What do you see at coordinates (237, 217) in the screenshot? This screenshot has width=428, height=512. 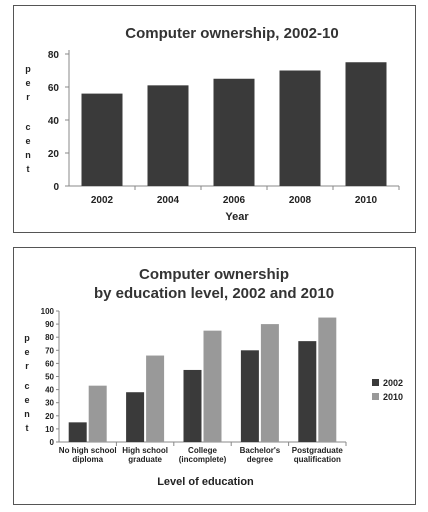 I see `x-axis-title: Year` at bounding box center [237, 217].